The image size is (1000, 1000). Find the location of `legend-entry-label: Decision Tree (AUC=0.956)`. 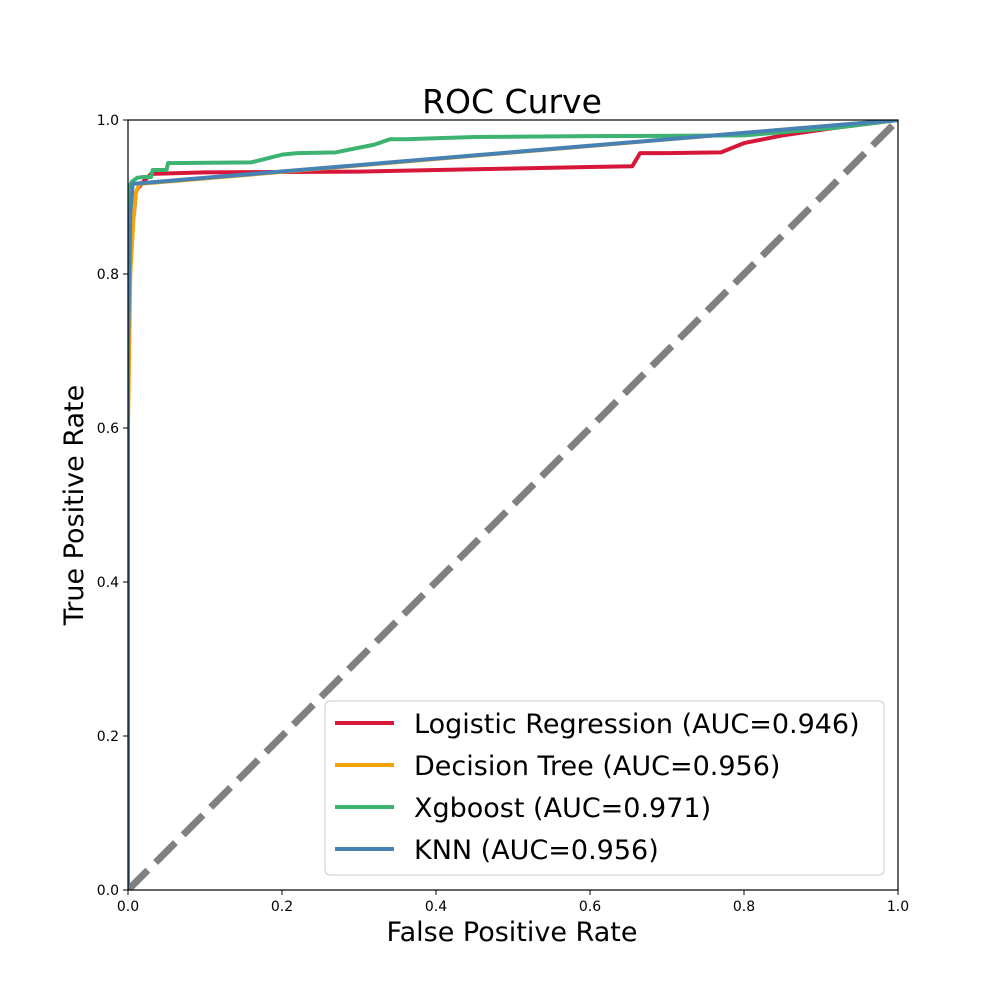

legend-entry-label: Decision Tree (AUC=0.956) is located at coordinates (597, 766).